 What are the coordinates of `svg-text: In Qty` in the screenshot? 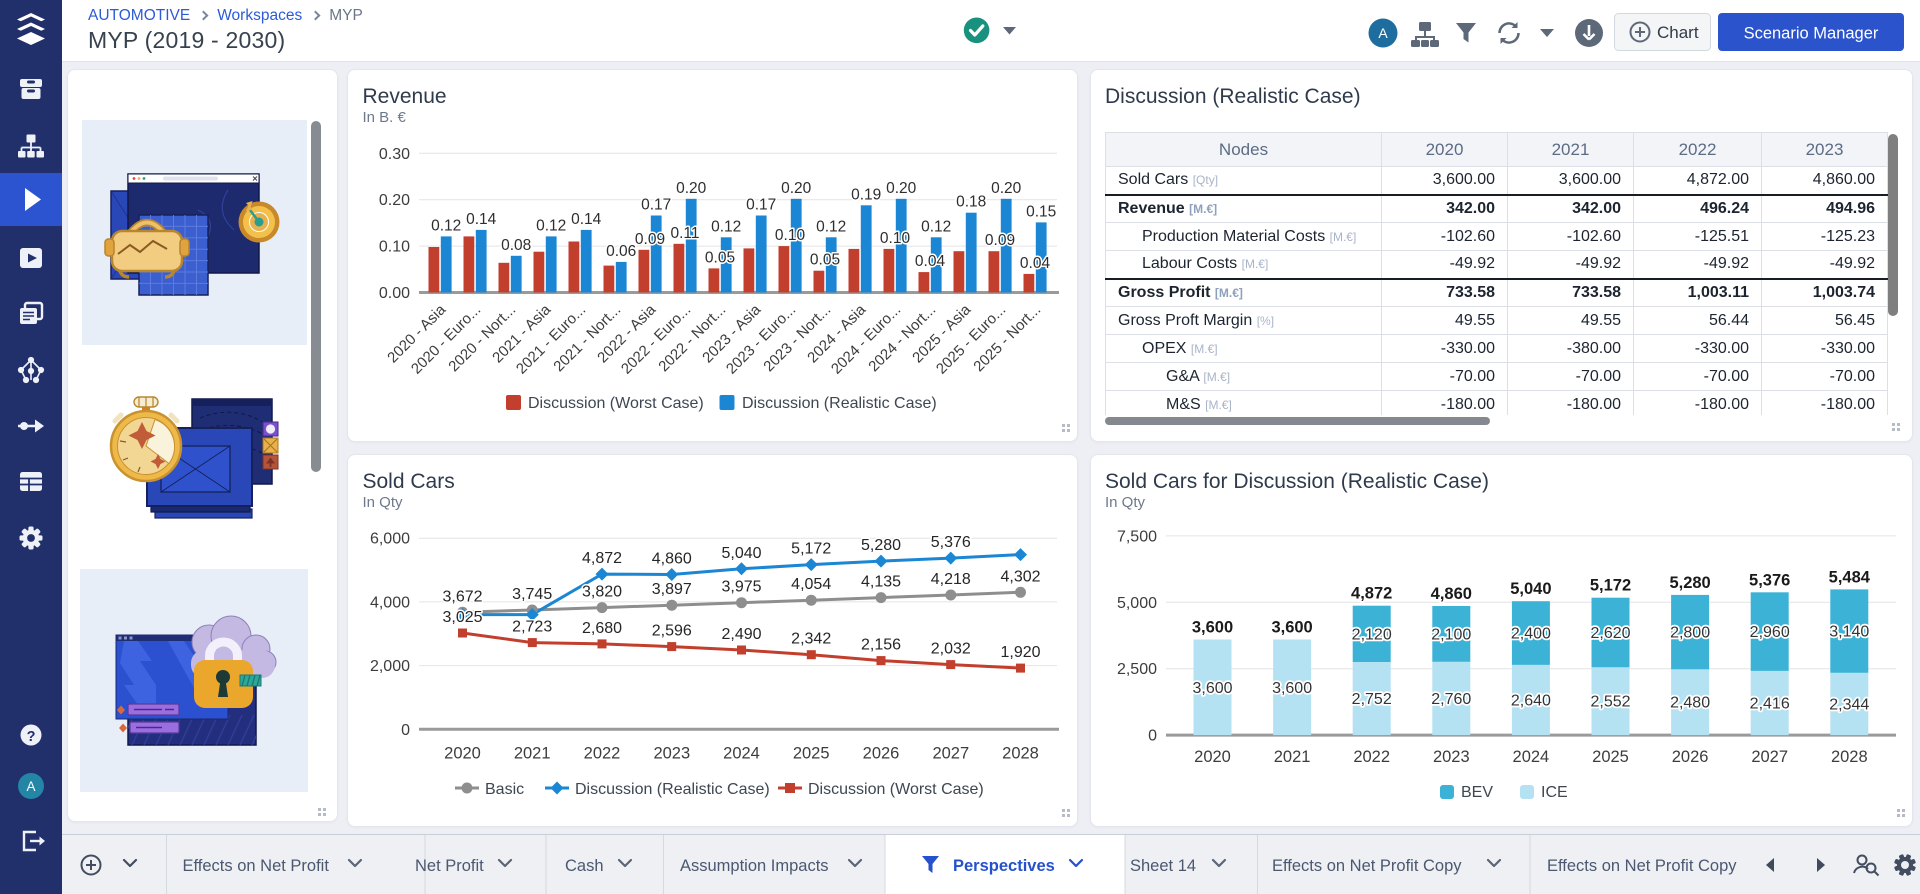 It's located at (383, 502).